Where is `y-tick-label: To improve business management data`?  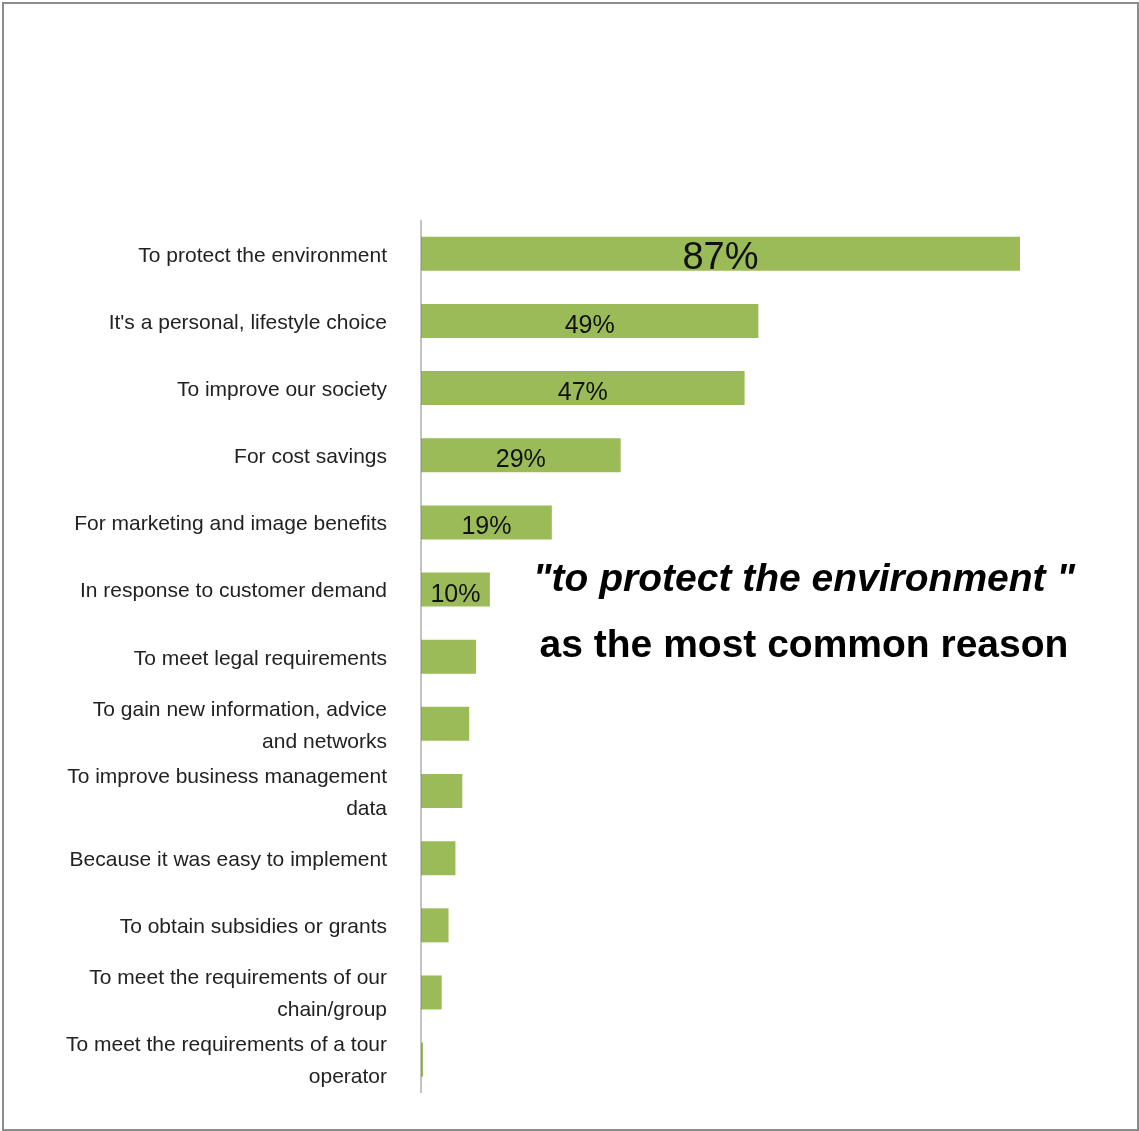 y-tick-label: To improve business management data is located at coordinates (227, 791).